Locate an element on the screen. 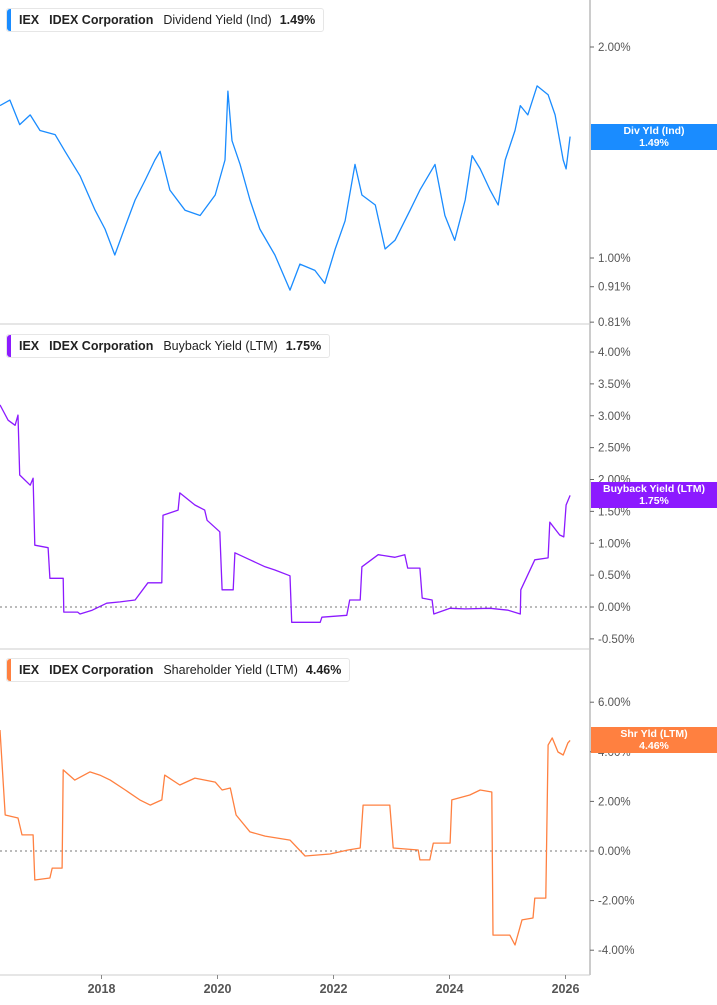 This screenshot has width=717, height=1005. y-tick-label: -4.00% is located at coordinates (616, 951).